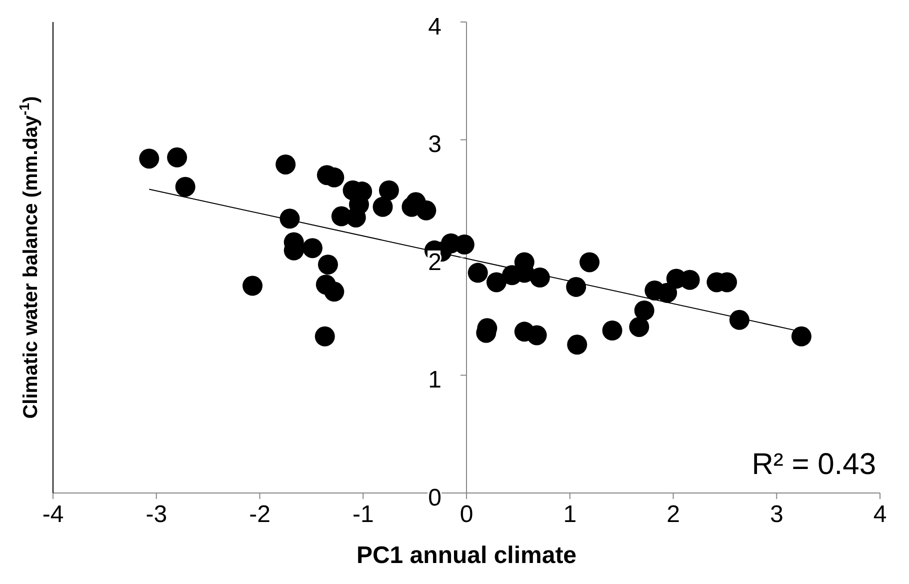 This screenshot has width=909, height=584. Describe the element at coordinates (53, 514) in the screenshot. I see `x-tick-label: -4` at that location.